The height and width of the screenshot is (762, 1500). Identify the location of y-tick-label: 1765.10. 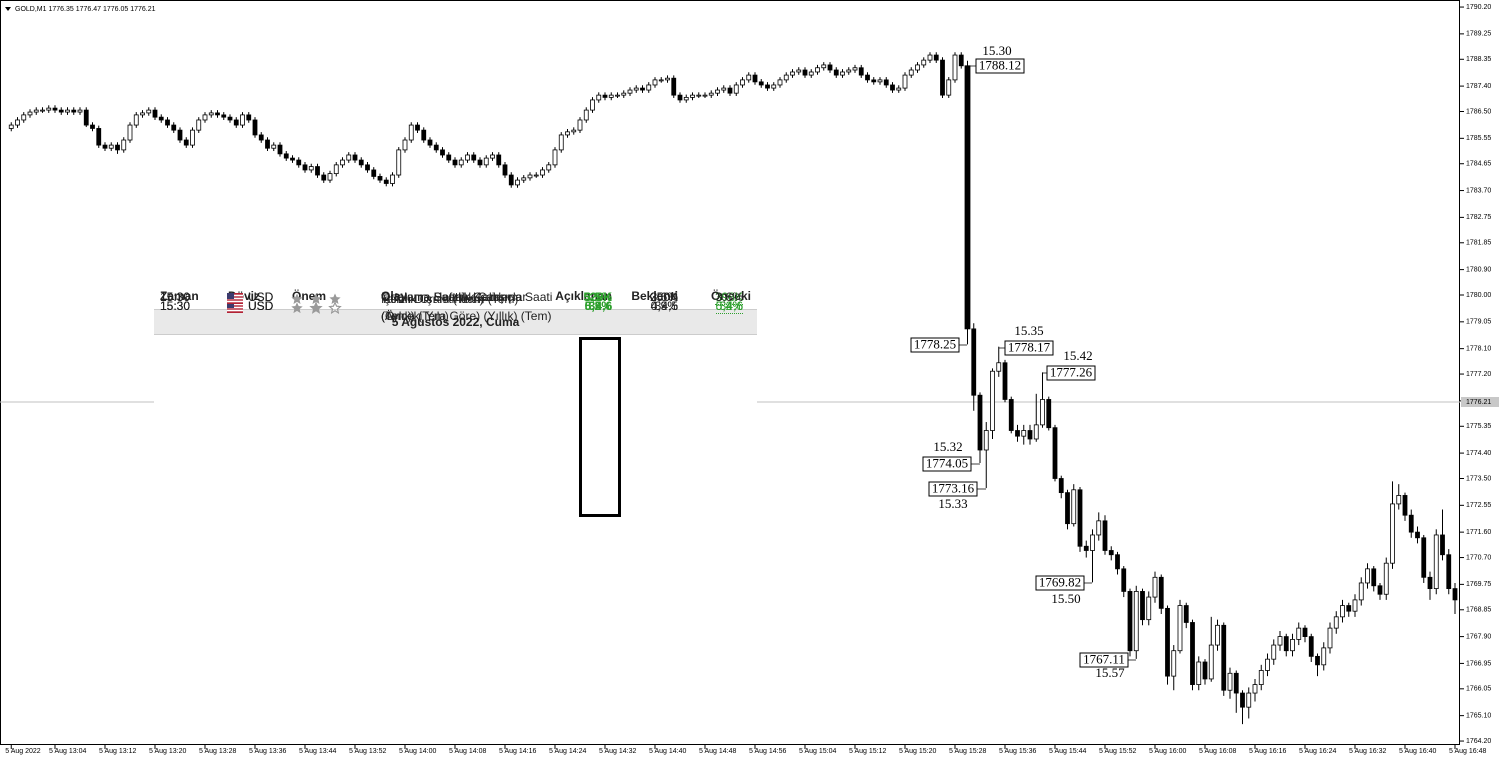
(1478, 715).